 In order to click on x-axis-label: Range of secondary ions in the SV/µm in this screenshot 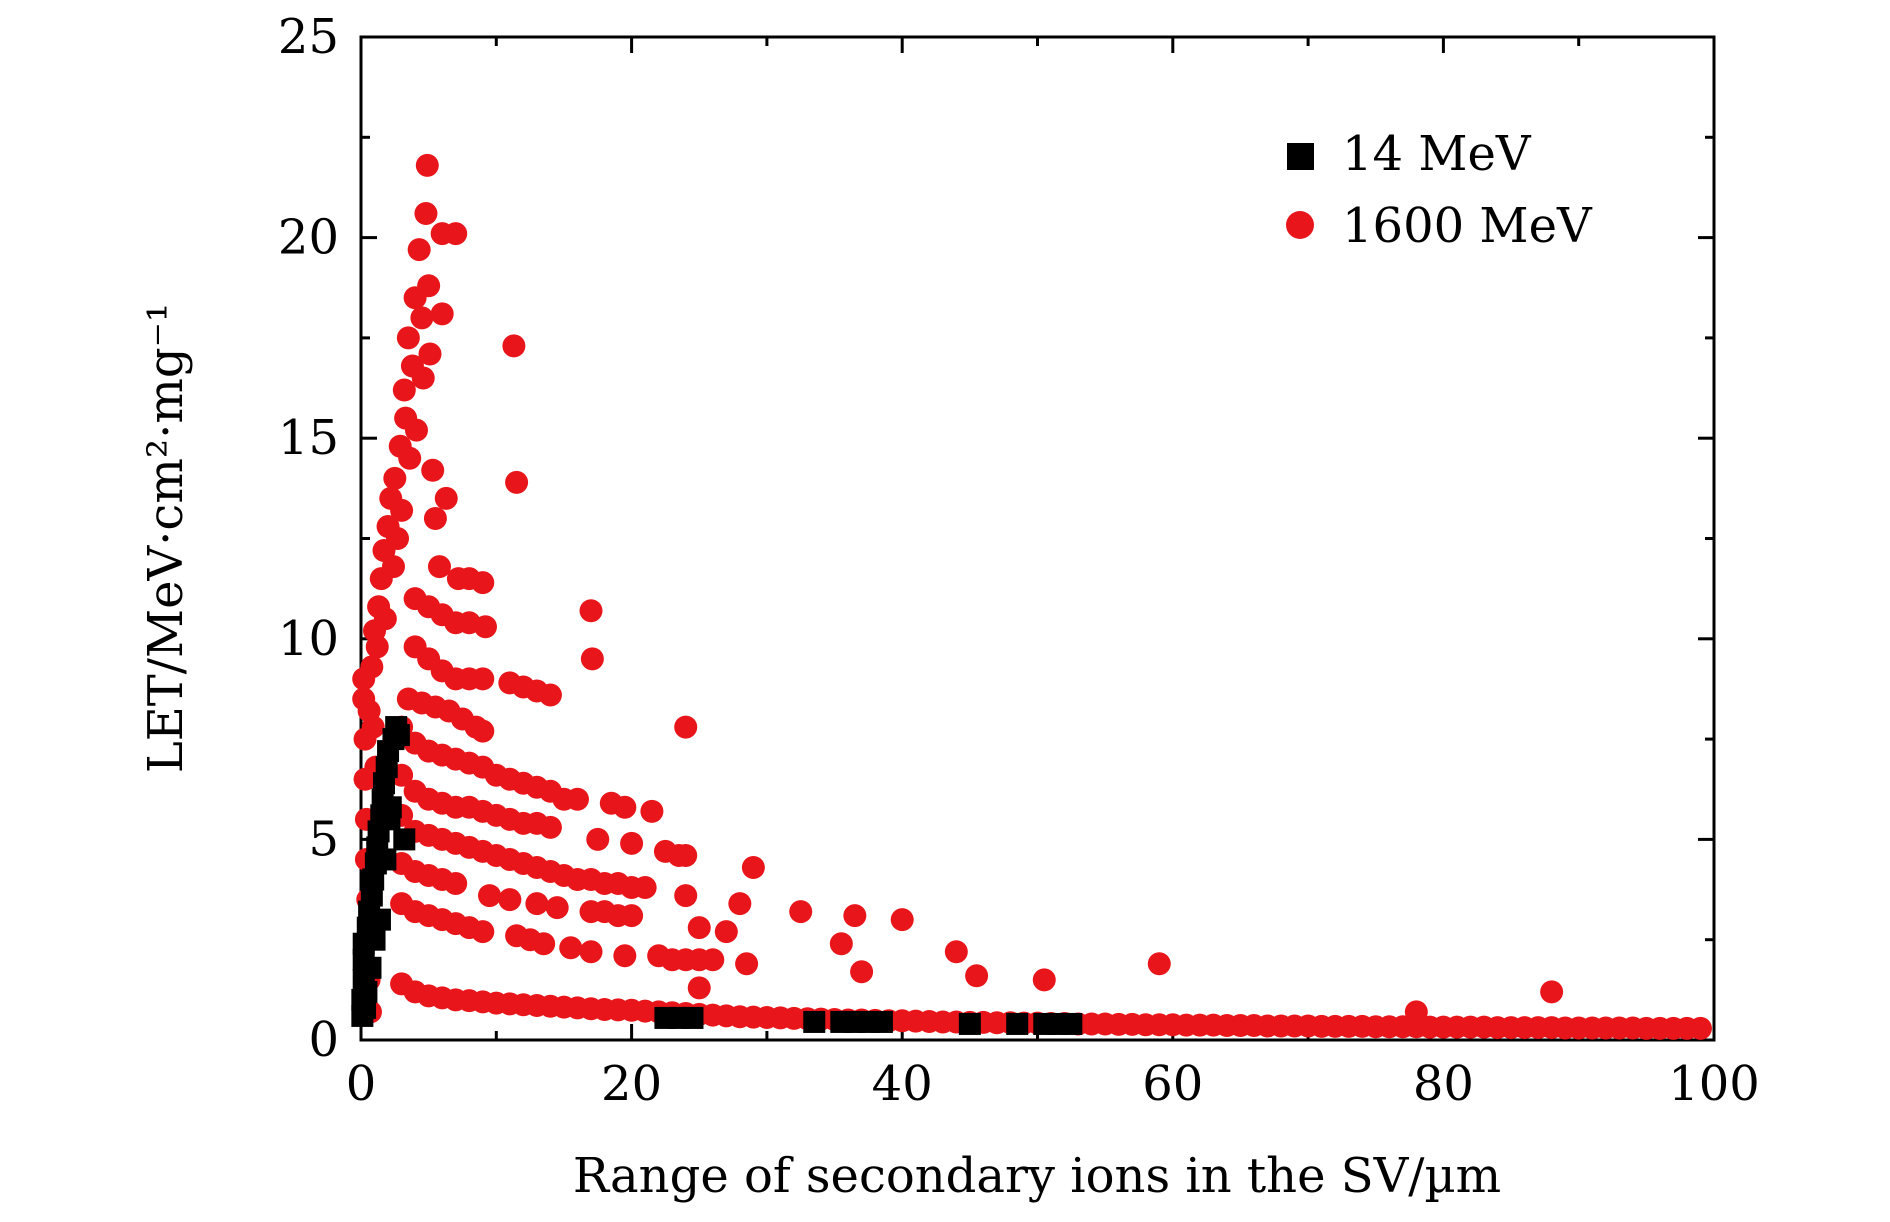, I will do `click(1037, 1176)`.